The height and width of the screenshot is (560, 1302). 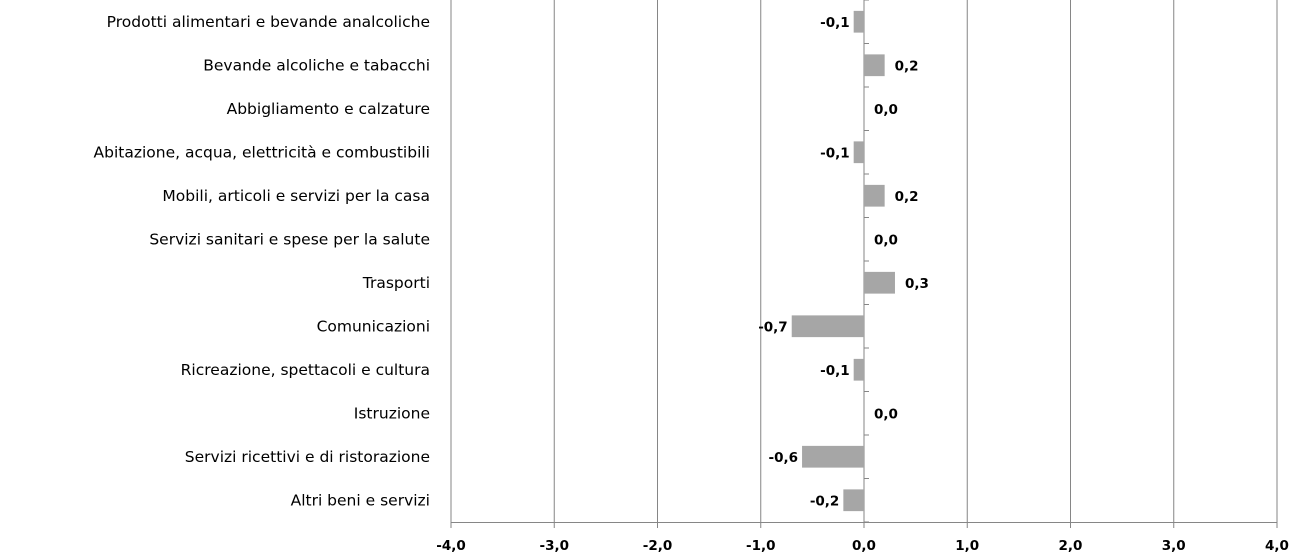 I want to click on data-label: -0,7, so click(x=773, y=327).